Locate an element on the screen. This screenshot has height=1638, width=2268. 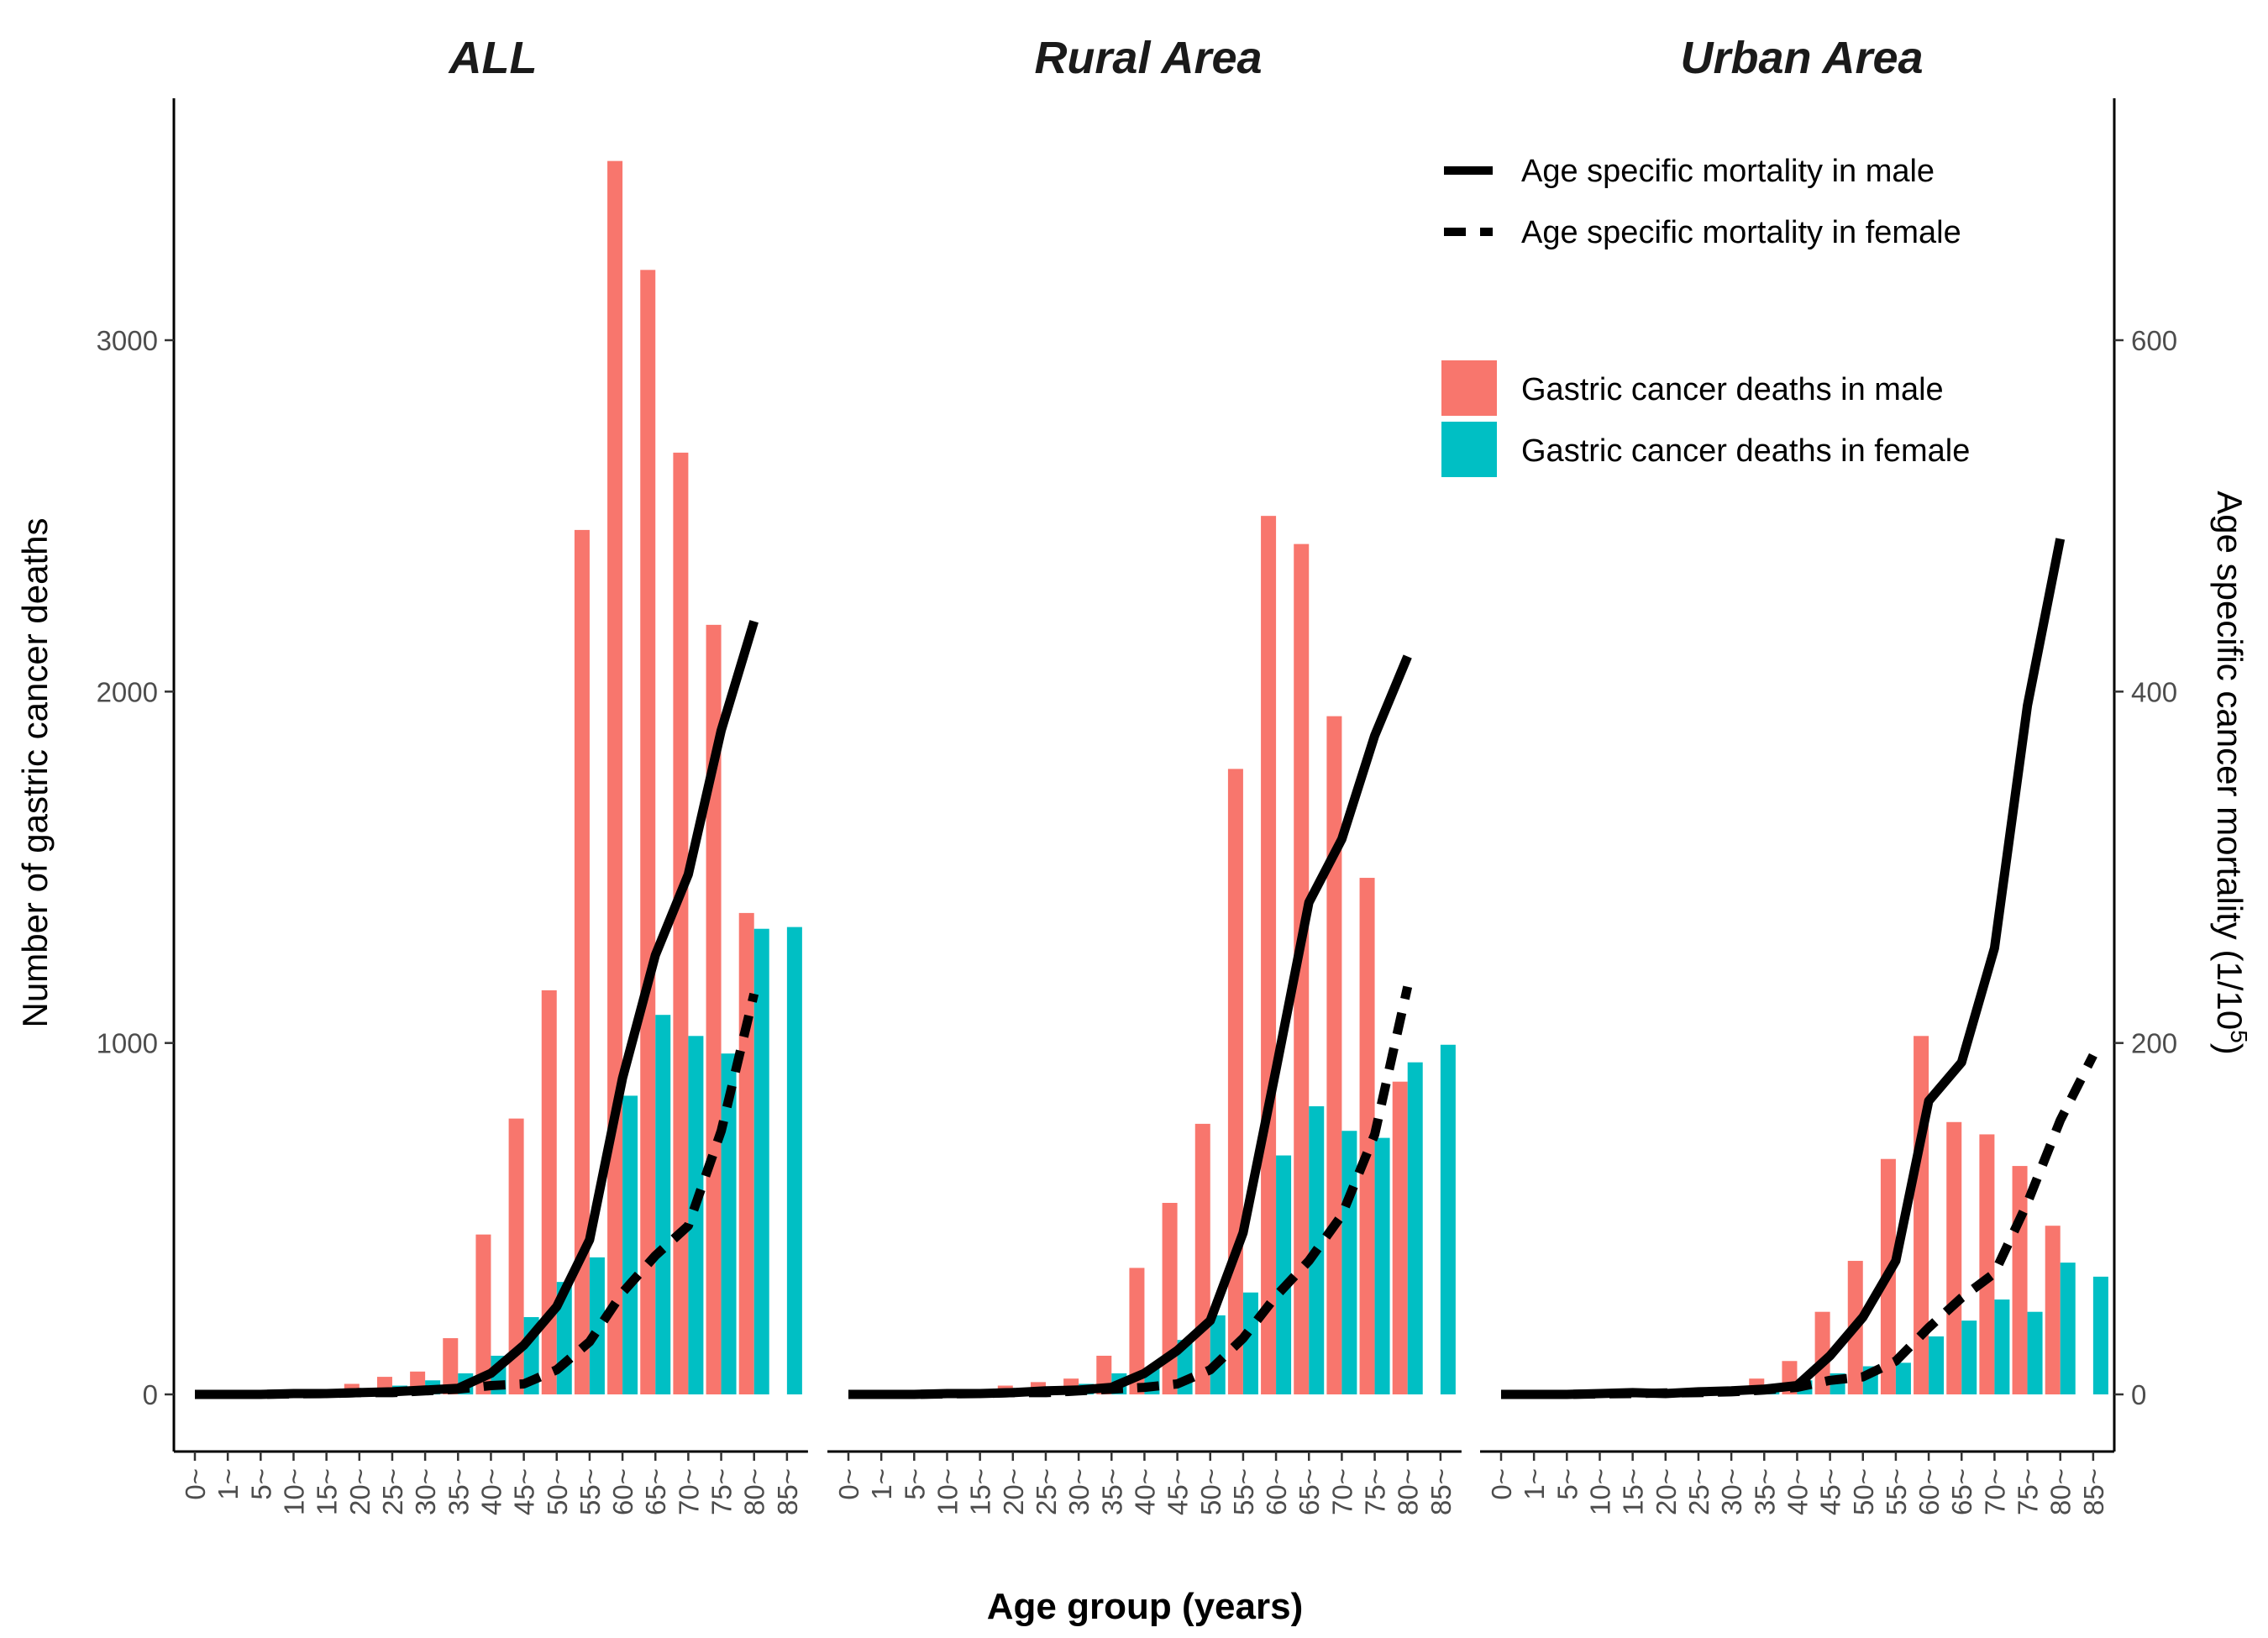
legend-swatch-male-deaths is located at coordinates (1469, 388).